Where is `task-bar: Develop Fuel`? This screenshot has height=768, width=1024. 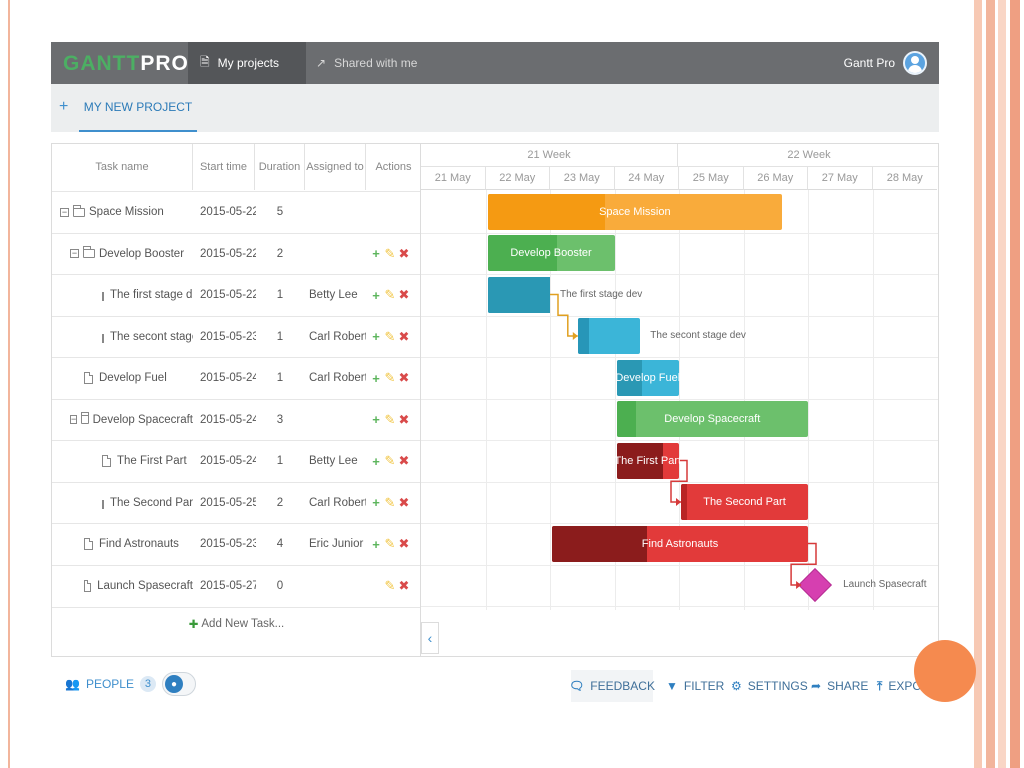 task-bar: Develop Fuel is located at coordinates (647, 377).